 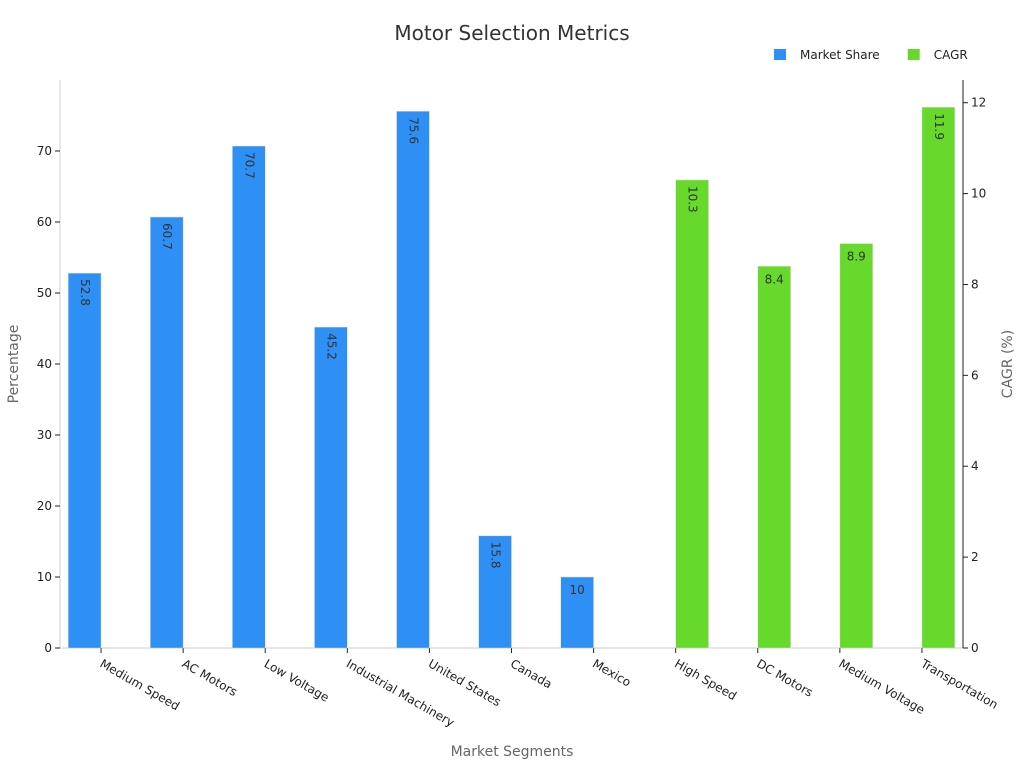 I want to click on x-axis-title: Market Segments, so click(x=512, y=752).